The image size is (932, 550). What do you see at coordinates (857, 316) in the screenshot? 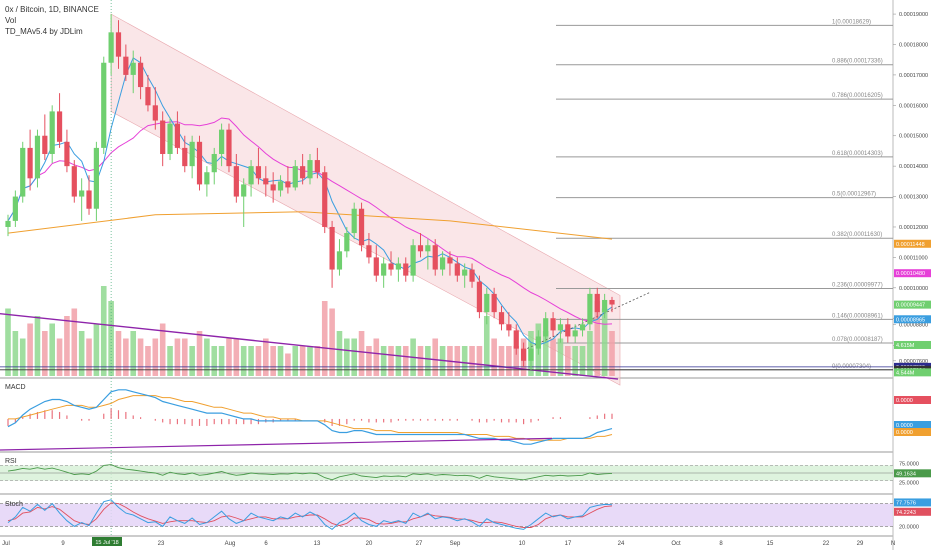
I see `fib-level-label: 0.146(0.00008961)` at bounding box center [857, 316].